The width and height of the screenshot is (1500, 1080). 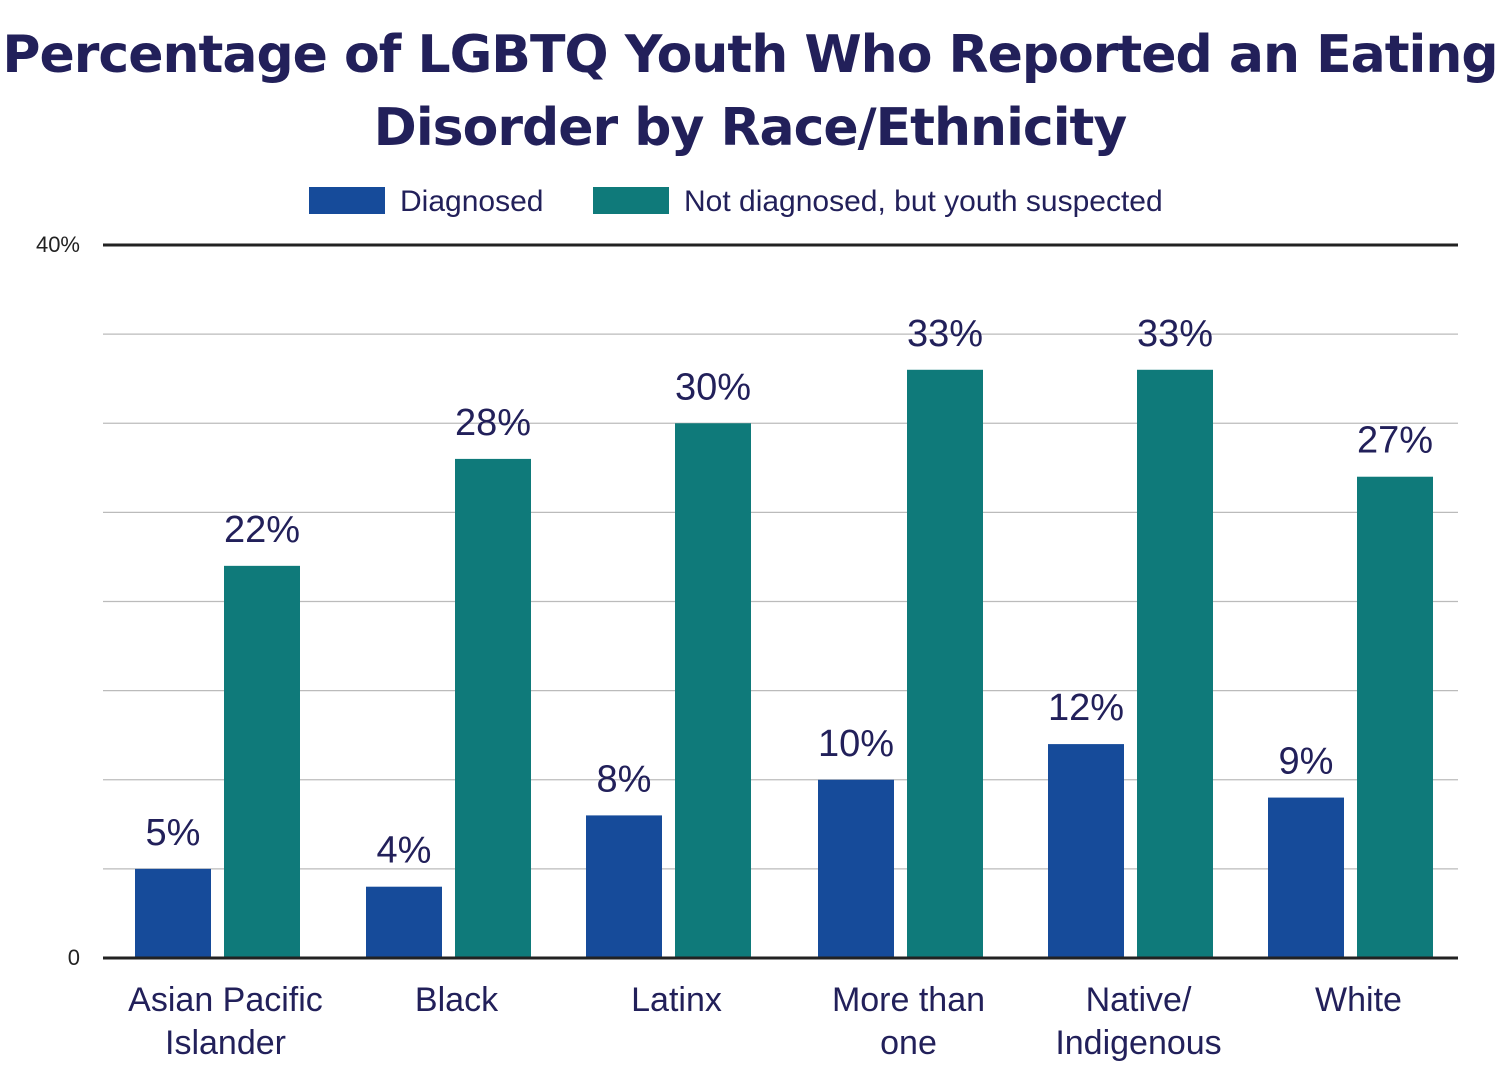 What do you see at coordinates (471, 201) in the screenshot?
I see `legend-label: Diagnosed` at bounding box center [471, 201].